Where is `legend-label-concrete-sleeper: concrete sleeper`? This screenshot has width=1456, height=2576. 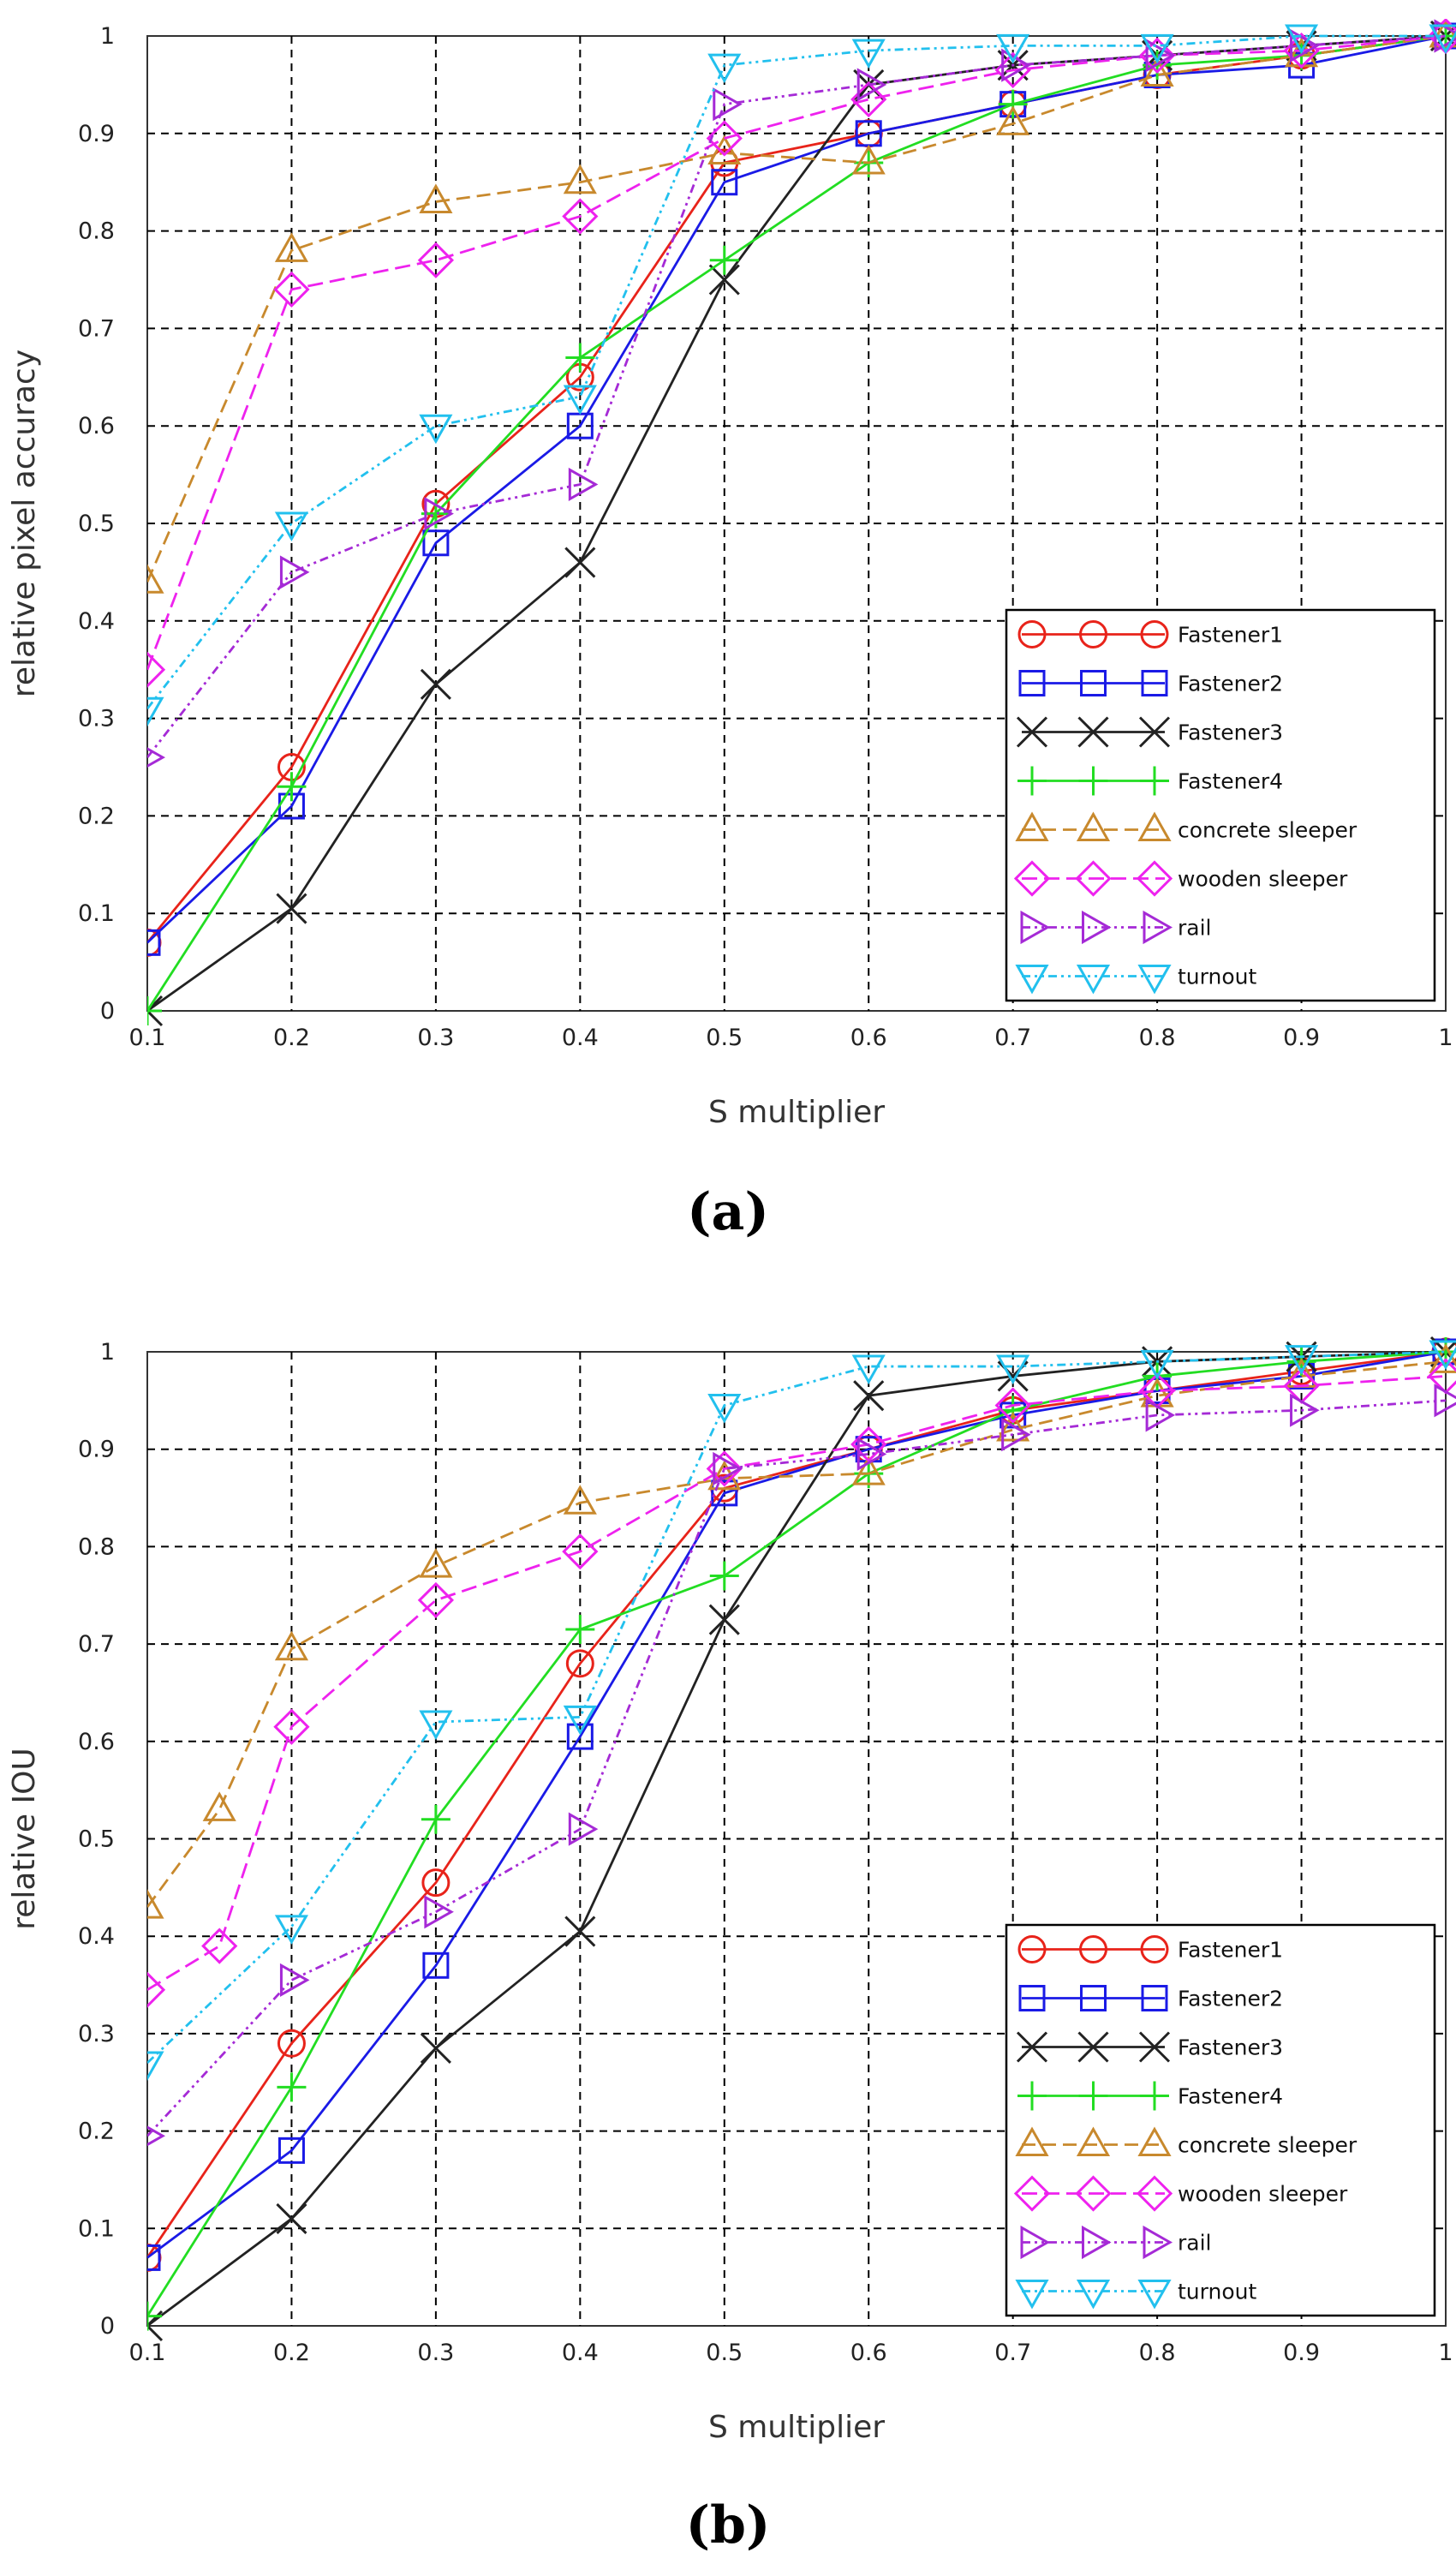
legend-label-concrete-sleeper: concrete sleeper is located at coordinates (1268, 2145).